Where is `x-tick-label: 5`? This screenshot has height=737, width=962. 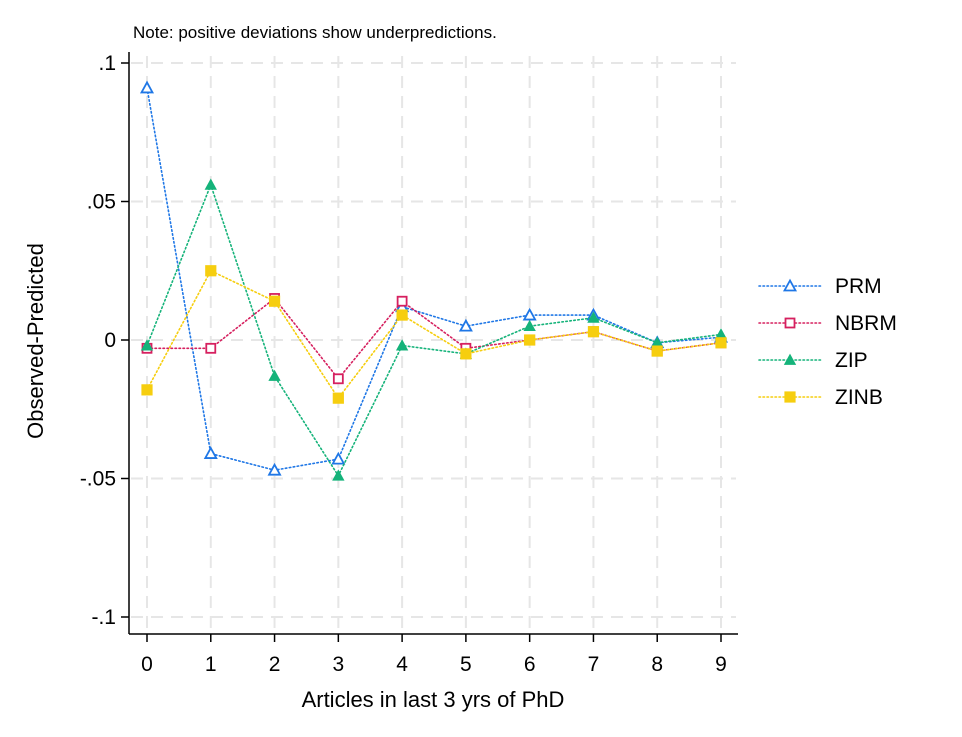
x-tick-label: 5 is located at coordinates (466, 664).